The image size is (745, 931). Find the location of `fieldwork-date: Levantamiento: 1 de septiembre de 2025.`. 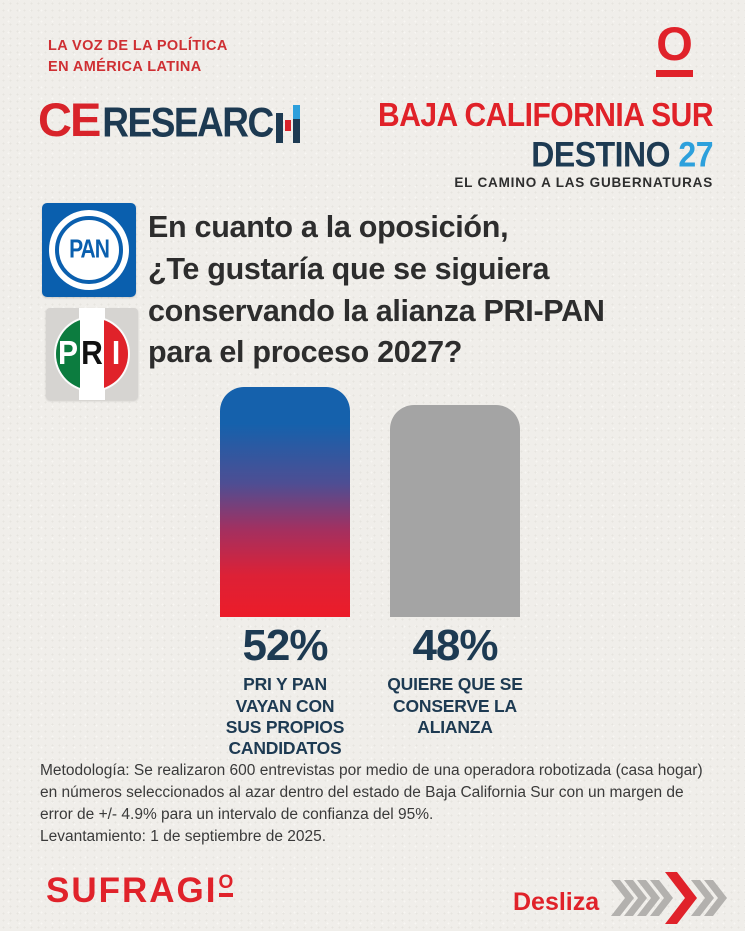

fieldwork-date: Levantamiento: 1 de septiembre de 2025. is located at coordinates (183, 836).